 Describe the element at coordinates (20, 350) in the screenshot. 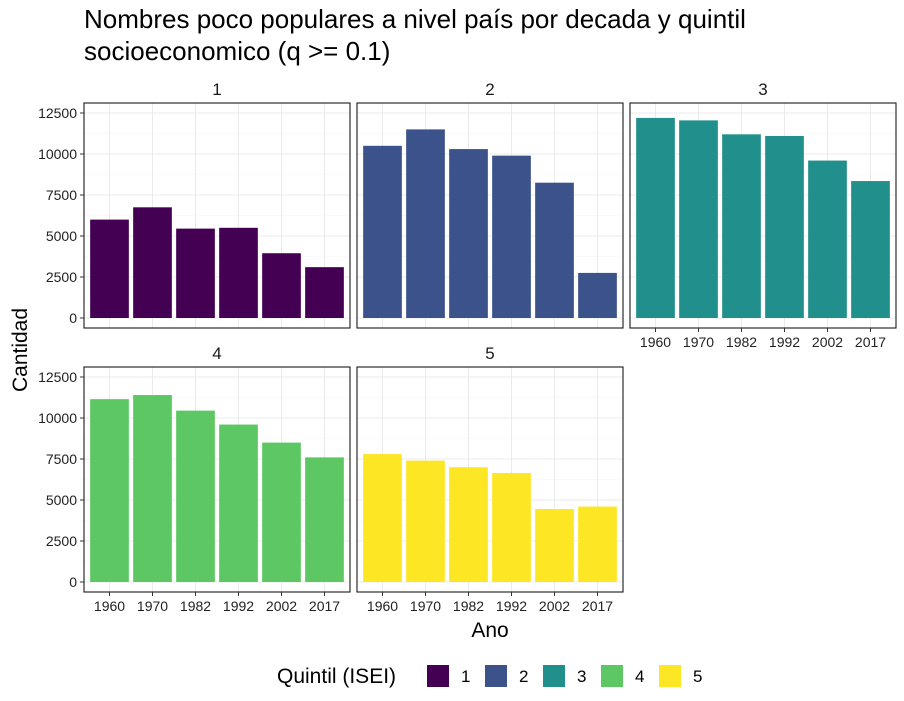

I see `y-axis-title: Cantidad` at that location.